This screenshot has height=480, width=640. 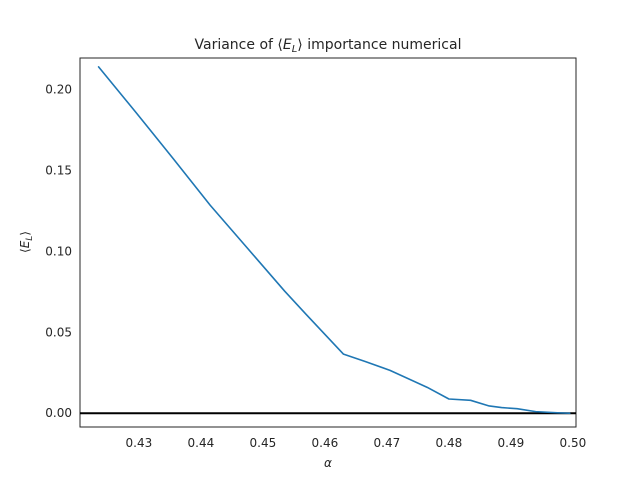 I want to click on x-tick-label: 0.44, so click(x=201, y=443).